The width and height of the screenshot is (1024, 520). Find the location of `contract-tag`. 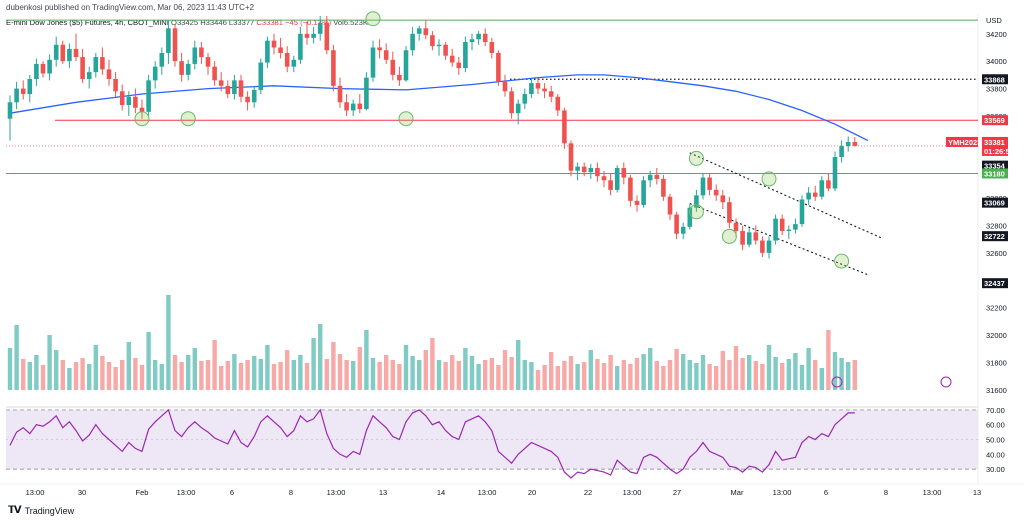

contract-tag is located at coordinates (962, 141).